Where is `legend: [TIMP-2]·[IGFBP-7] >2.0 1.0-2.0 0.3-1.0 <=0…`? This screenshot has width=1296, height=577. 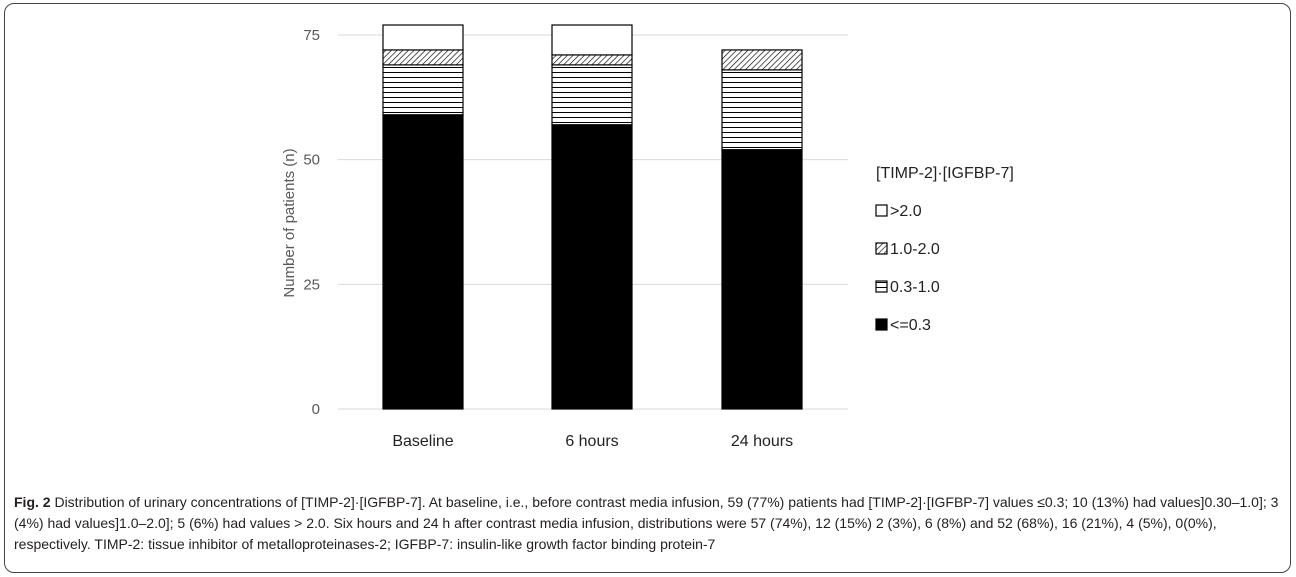
legend: [TIMP-2]·[IGFBP-7] >2.0 1.0-2.0 0.3-1.0 <=0… is located at coordinates (944, 249).